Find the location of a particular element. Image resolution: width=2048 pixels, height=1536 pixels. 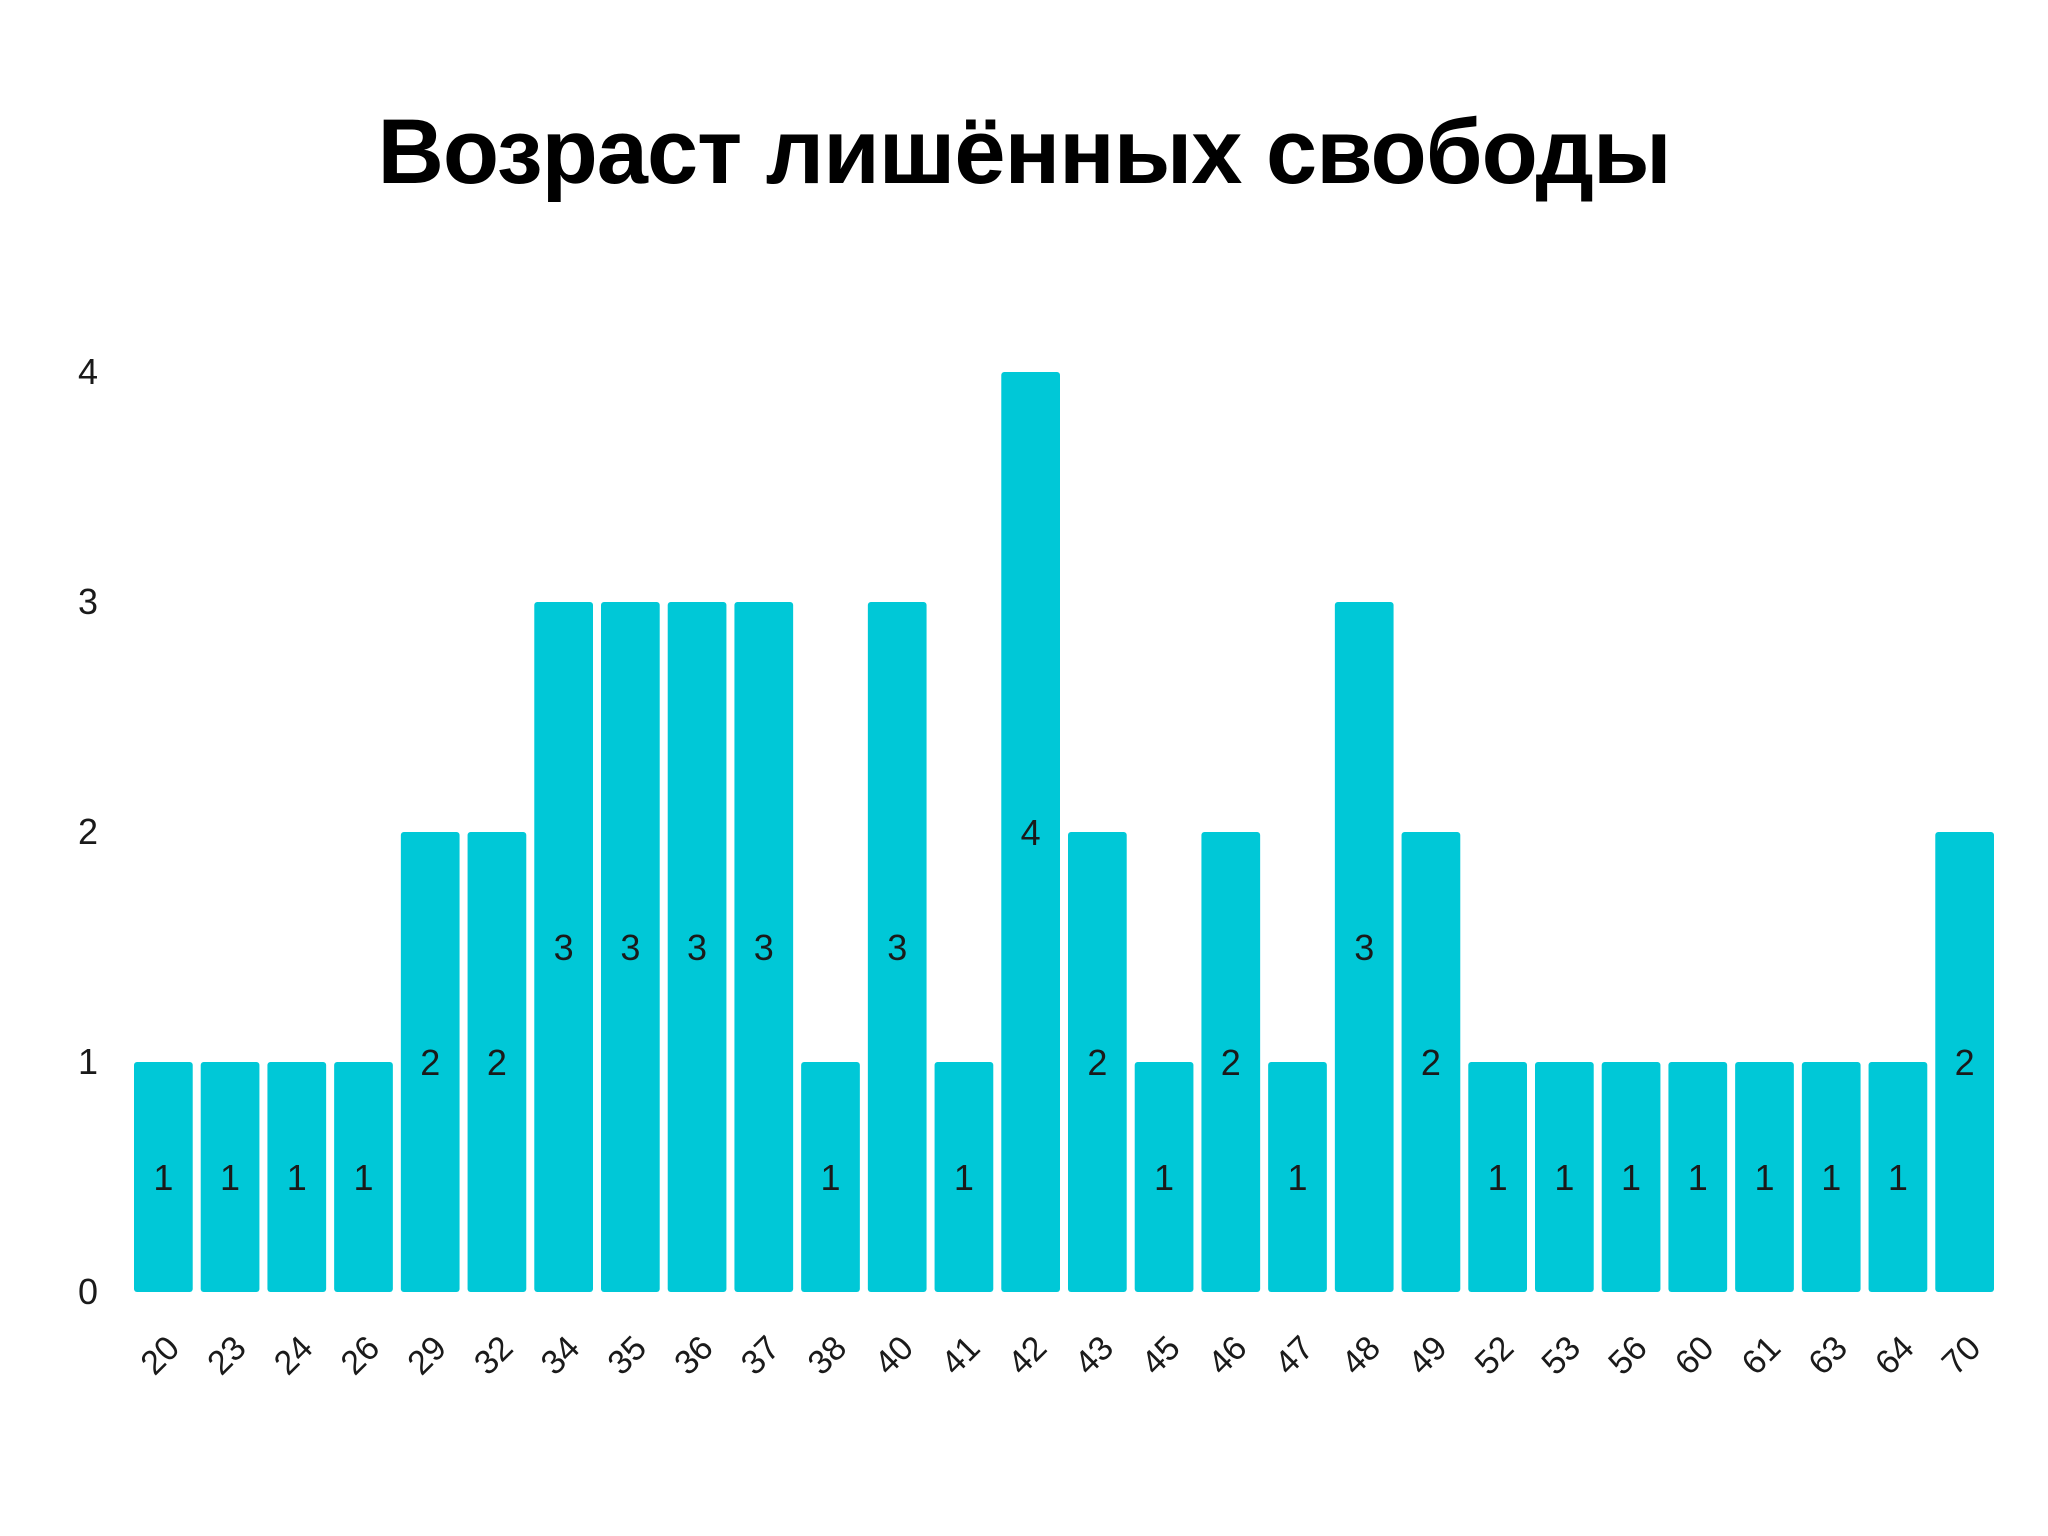

x-tick: 41 is located at coordinates (961, 1356).